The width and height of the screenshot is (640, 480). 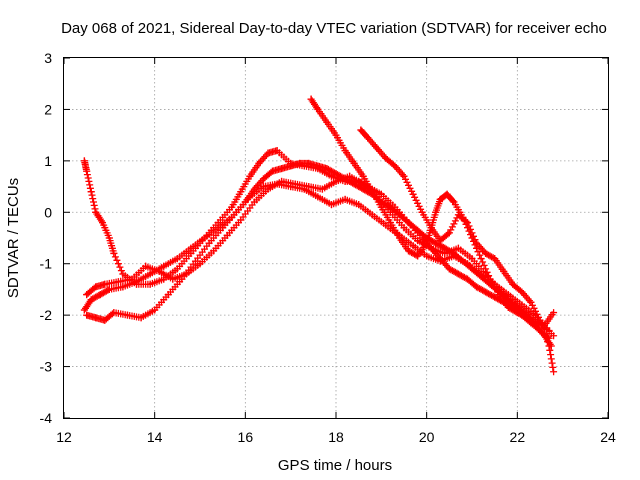 I want to click on x-tick-label: 14, so click(x=155, y=437).